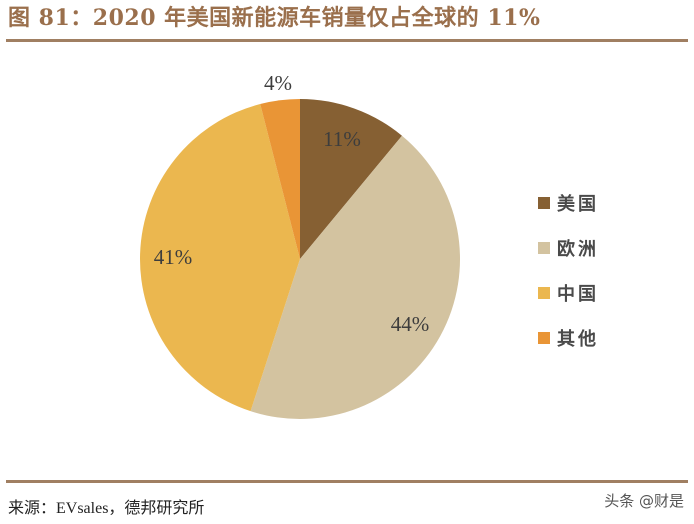 The width and height of the screenshot is (694, 524). Describe the element at coordinates (578, 249) in the screenshot. I see `legend-label-europe: 欧洲` at that location.